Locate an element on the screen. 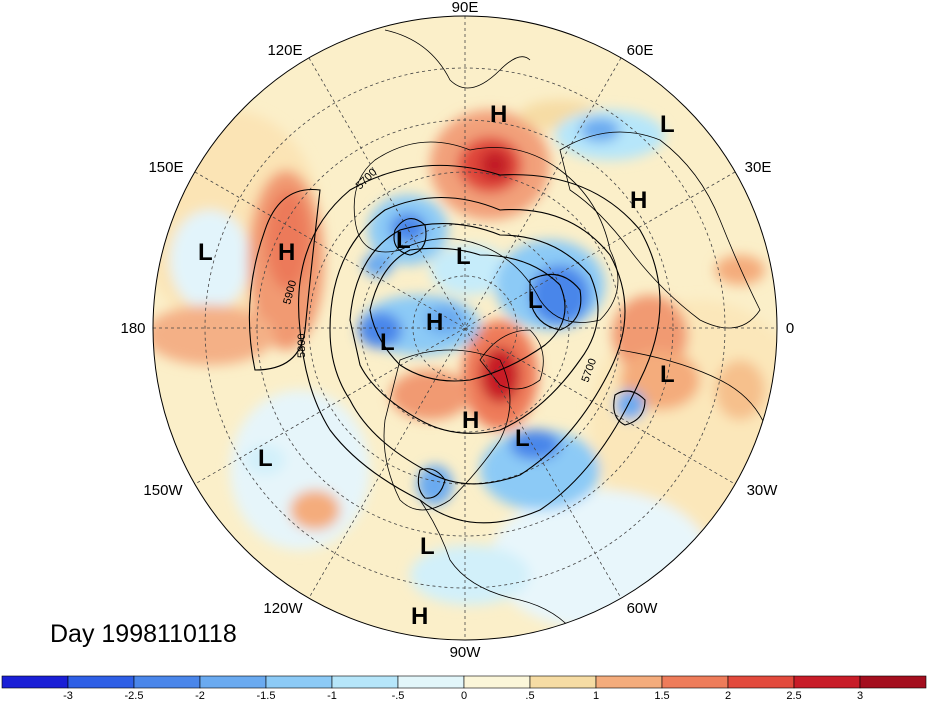  colorbar-tick-label: -3 is located at coordinates (68, 696).